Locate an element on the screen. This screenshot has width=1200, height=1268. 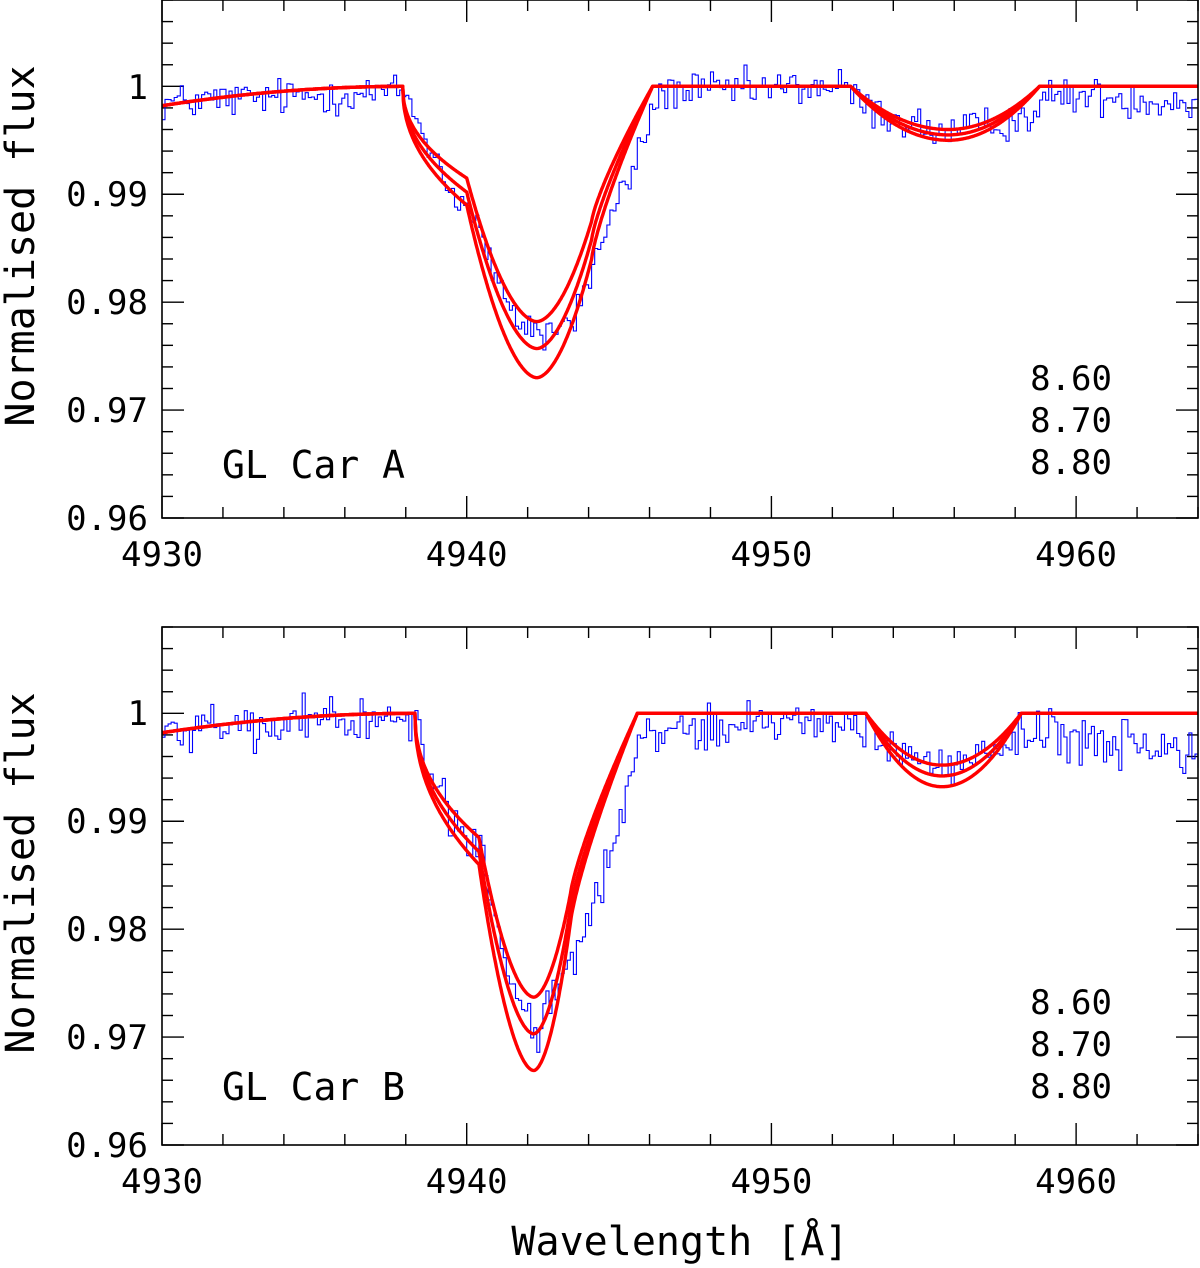
panel-a-legend-label: 8.70 is located at coordinates (1071, 421).